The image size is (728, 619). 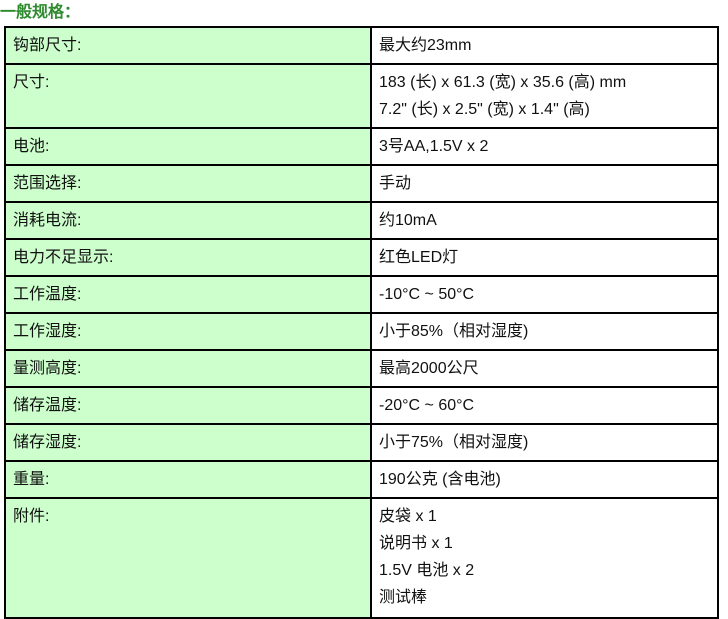 I want to click on spec-value-line: 说明书 x 1, so click(x=416, y=543).